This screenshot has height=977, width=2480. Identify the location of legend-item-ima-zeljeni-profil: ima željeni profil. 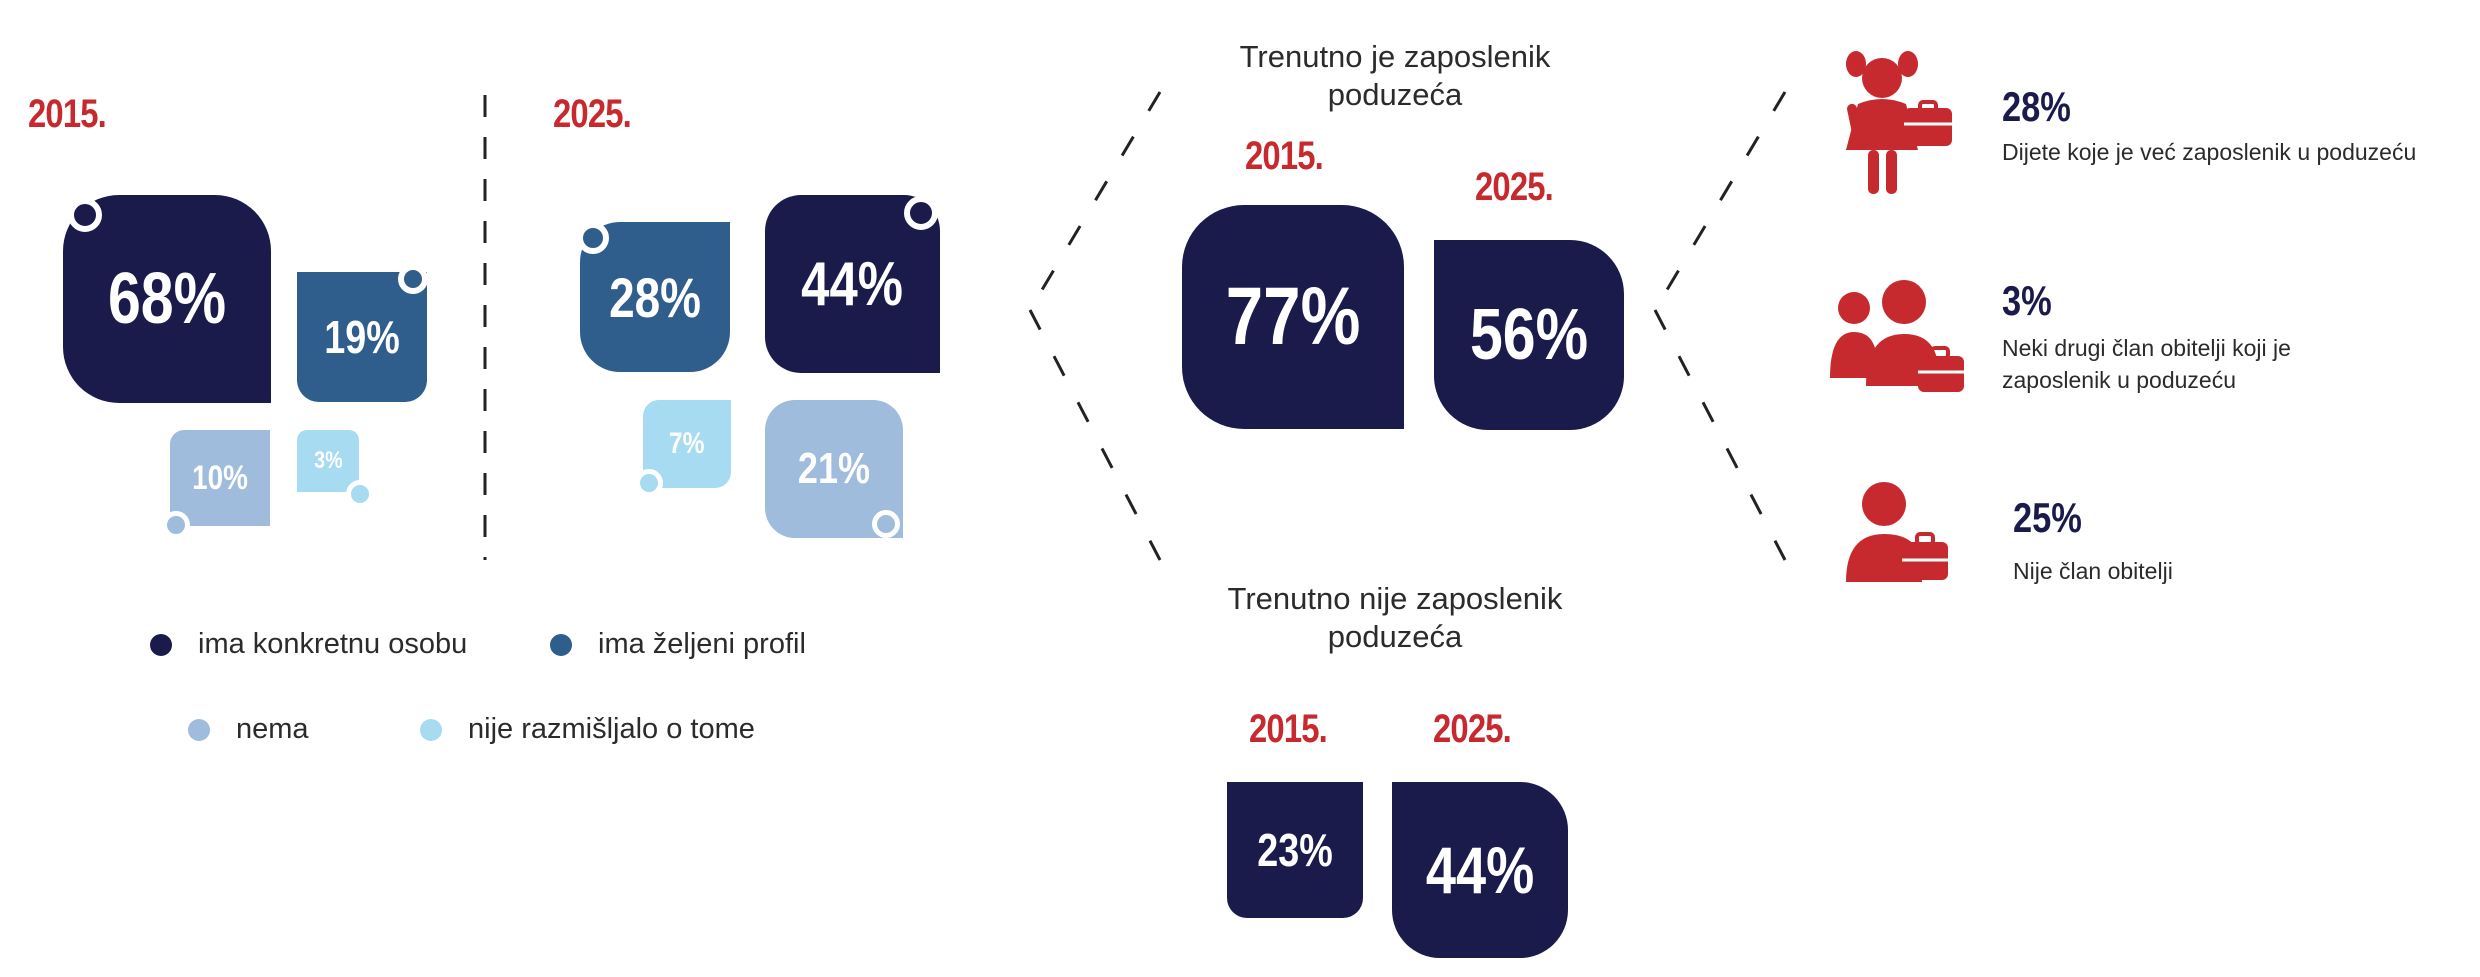
(678, 644).